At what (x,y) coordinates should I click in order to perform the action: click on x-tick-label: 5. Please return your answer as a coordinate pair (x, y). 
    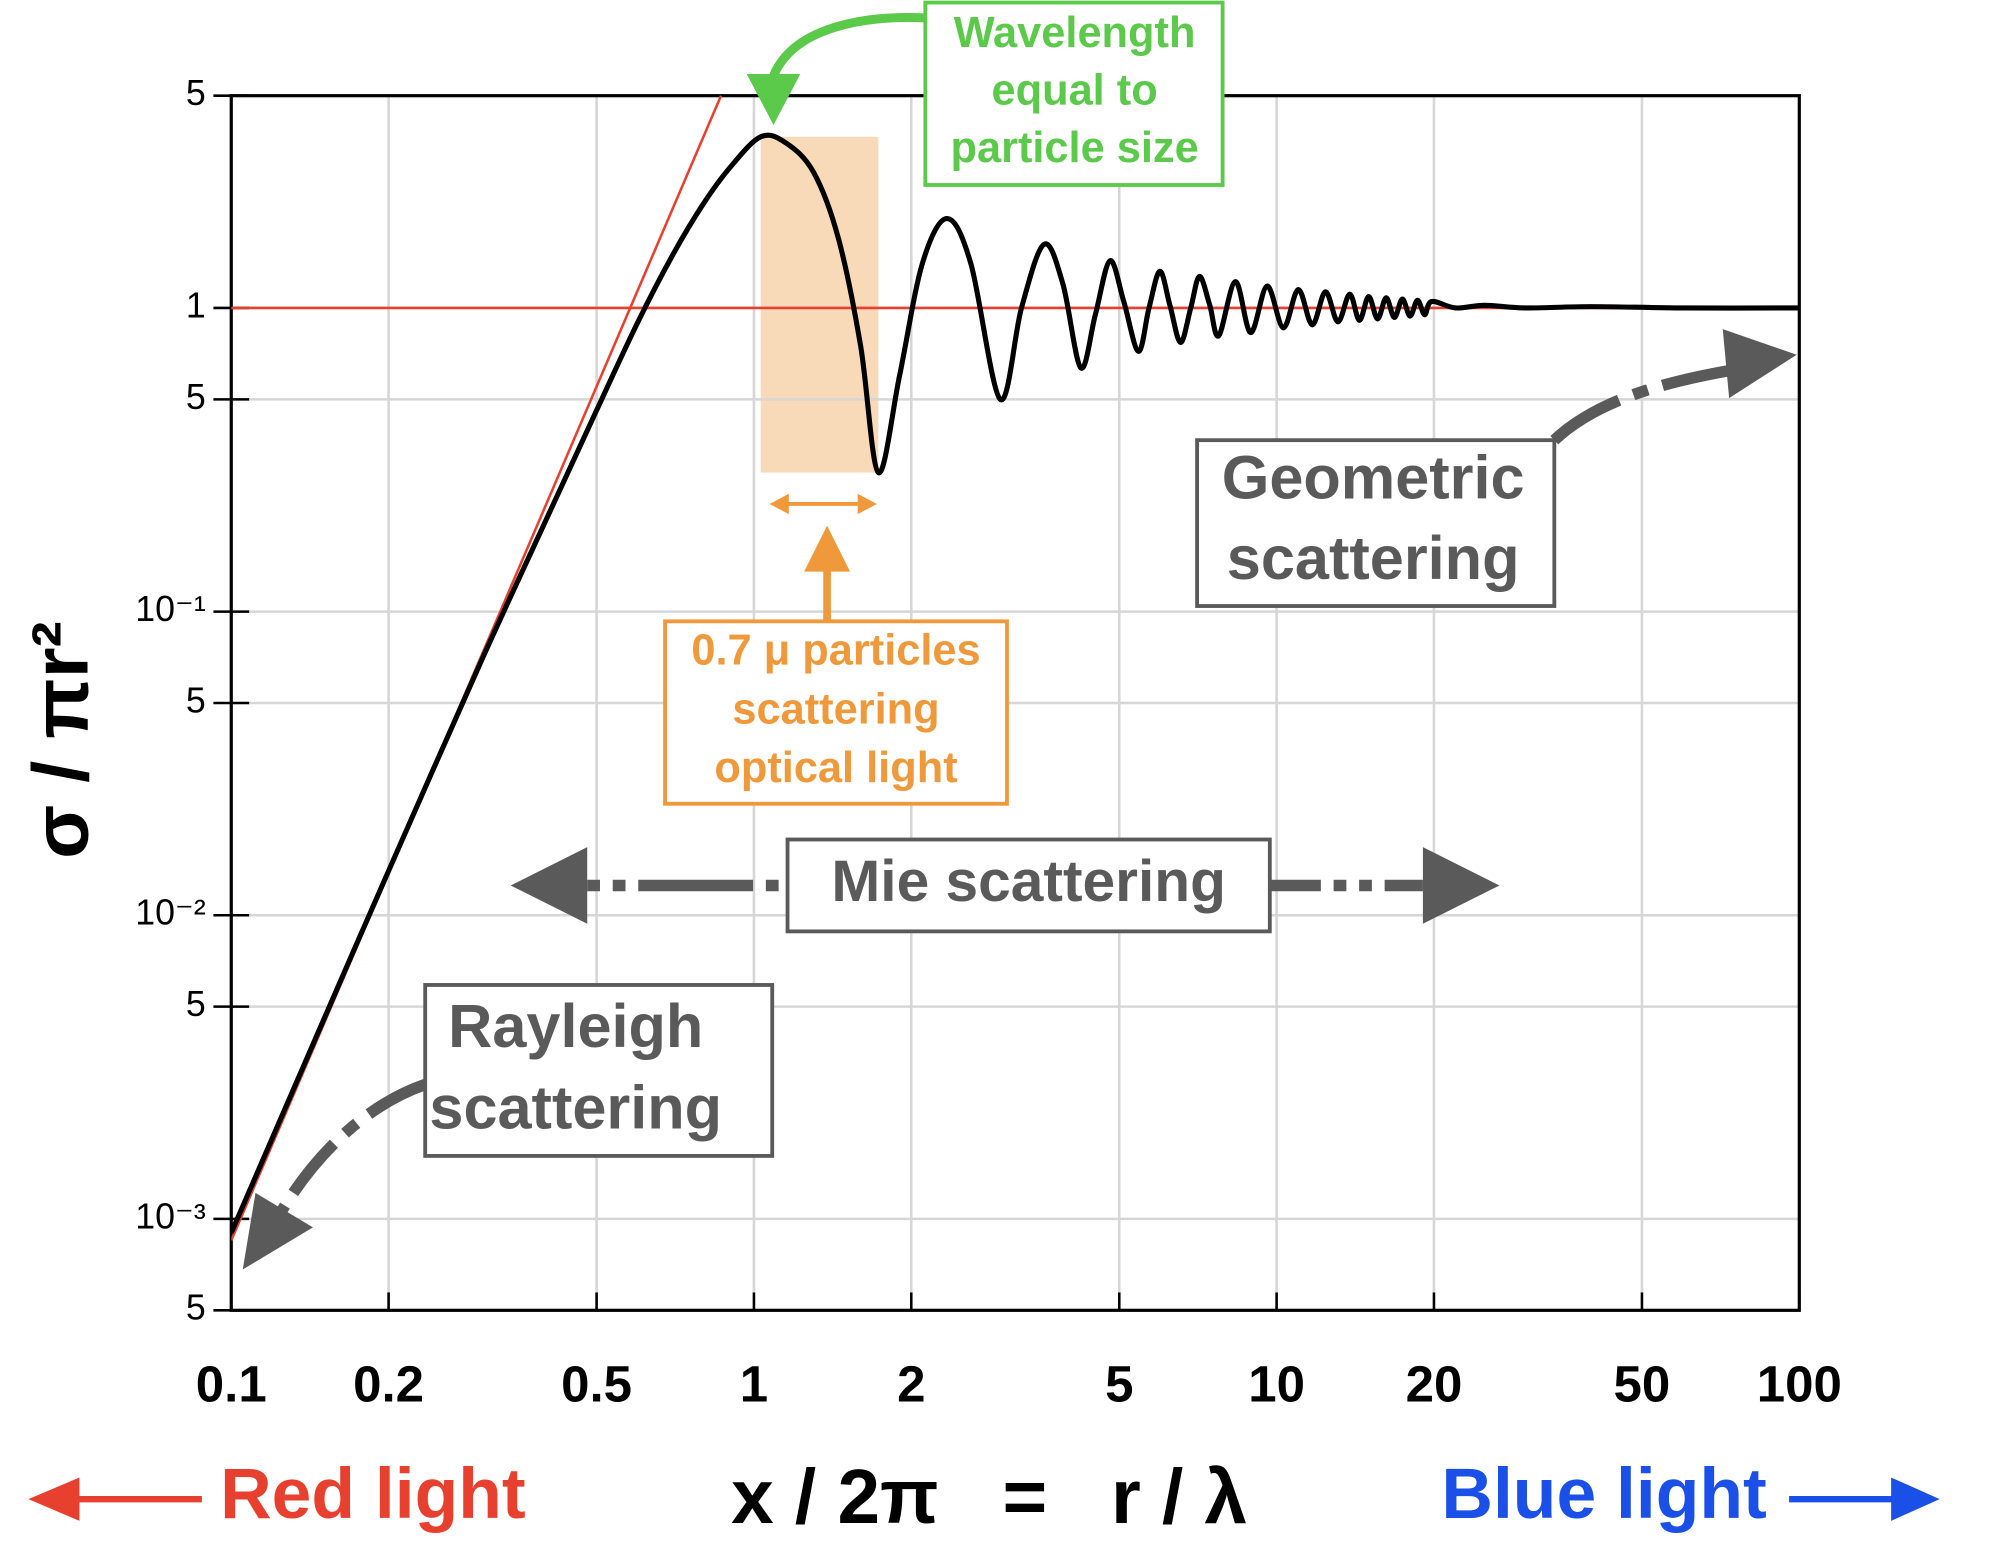
    Looking at the image, I should click on (1119, 1384).